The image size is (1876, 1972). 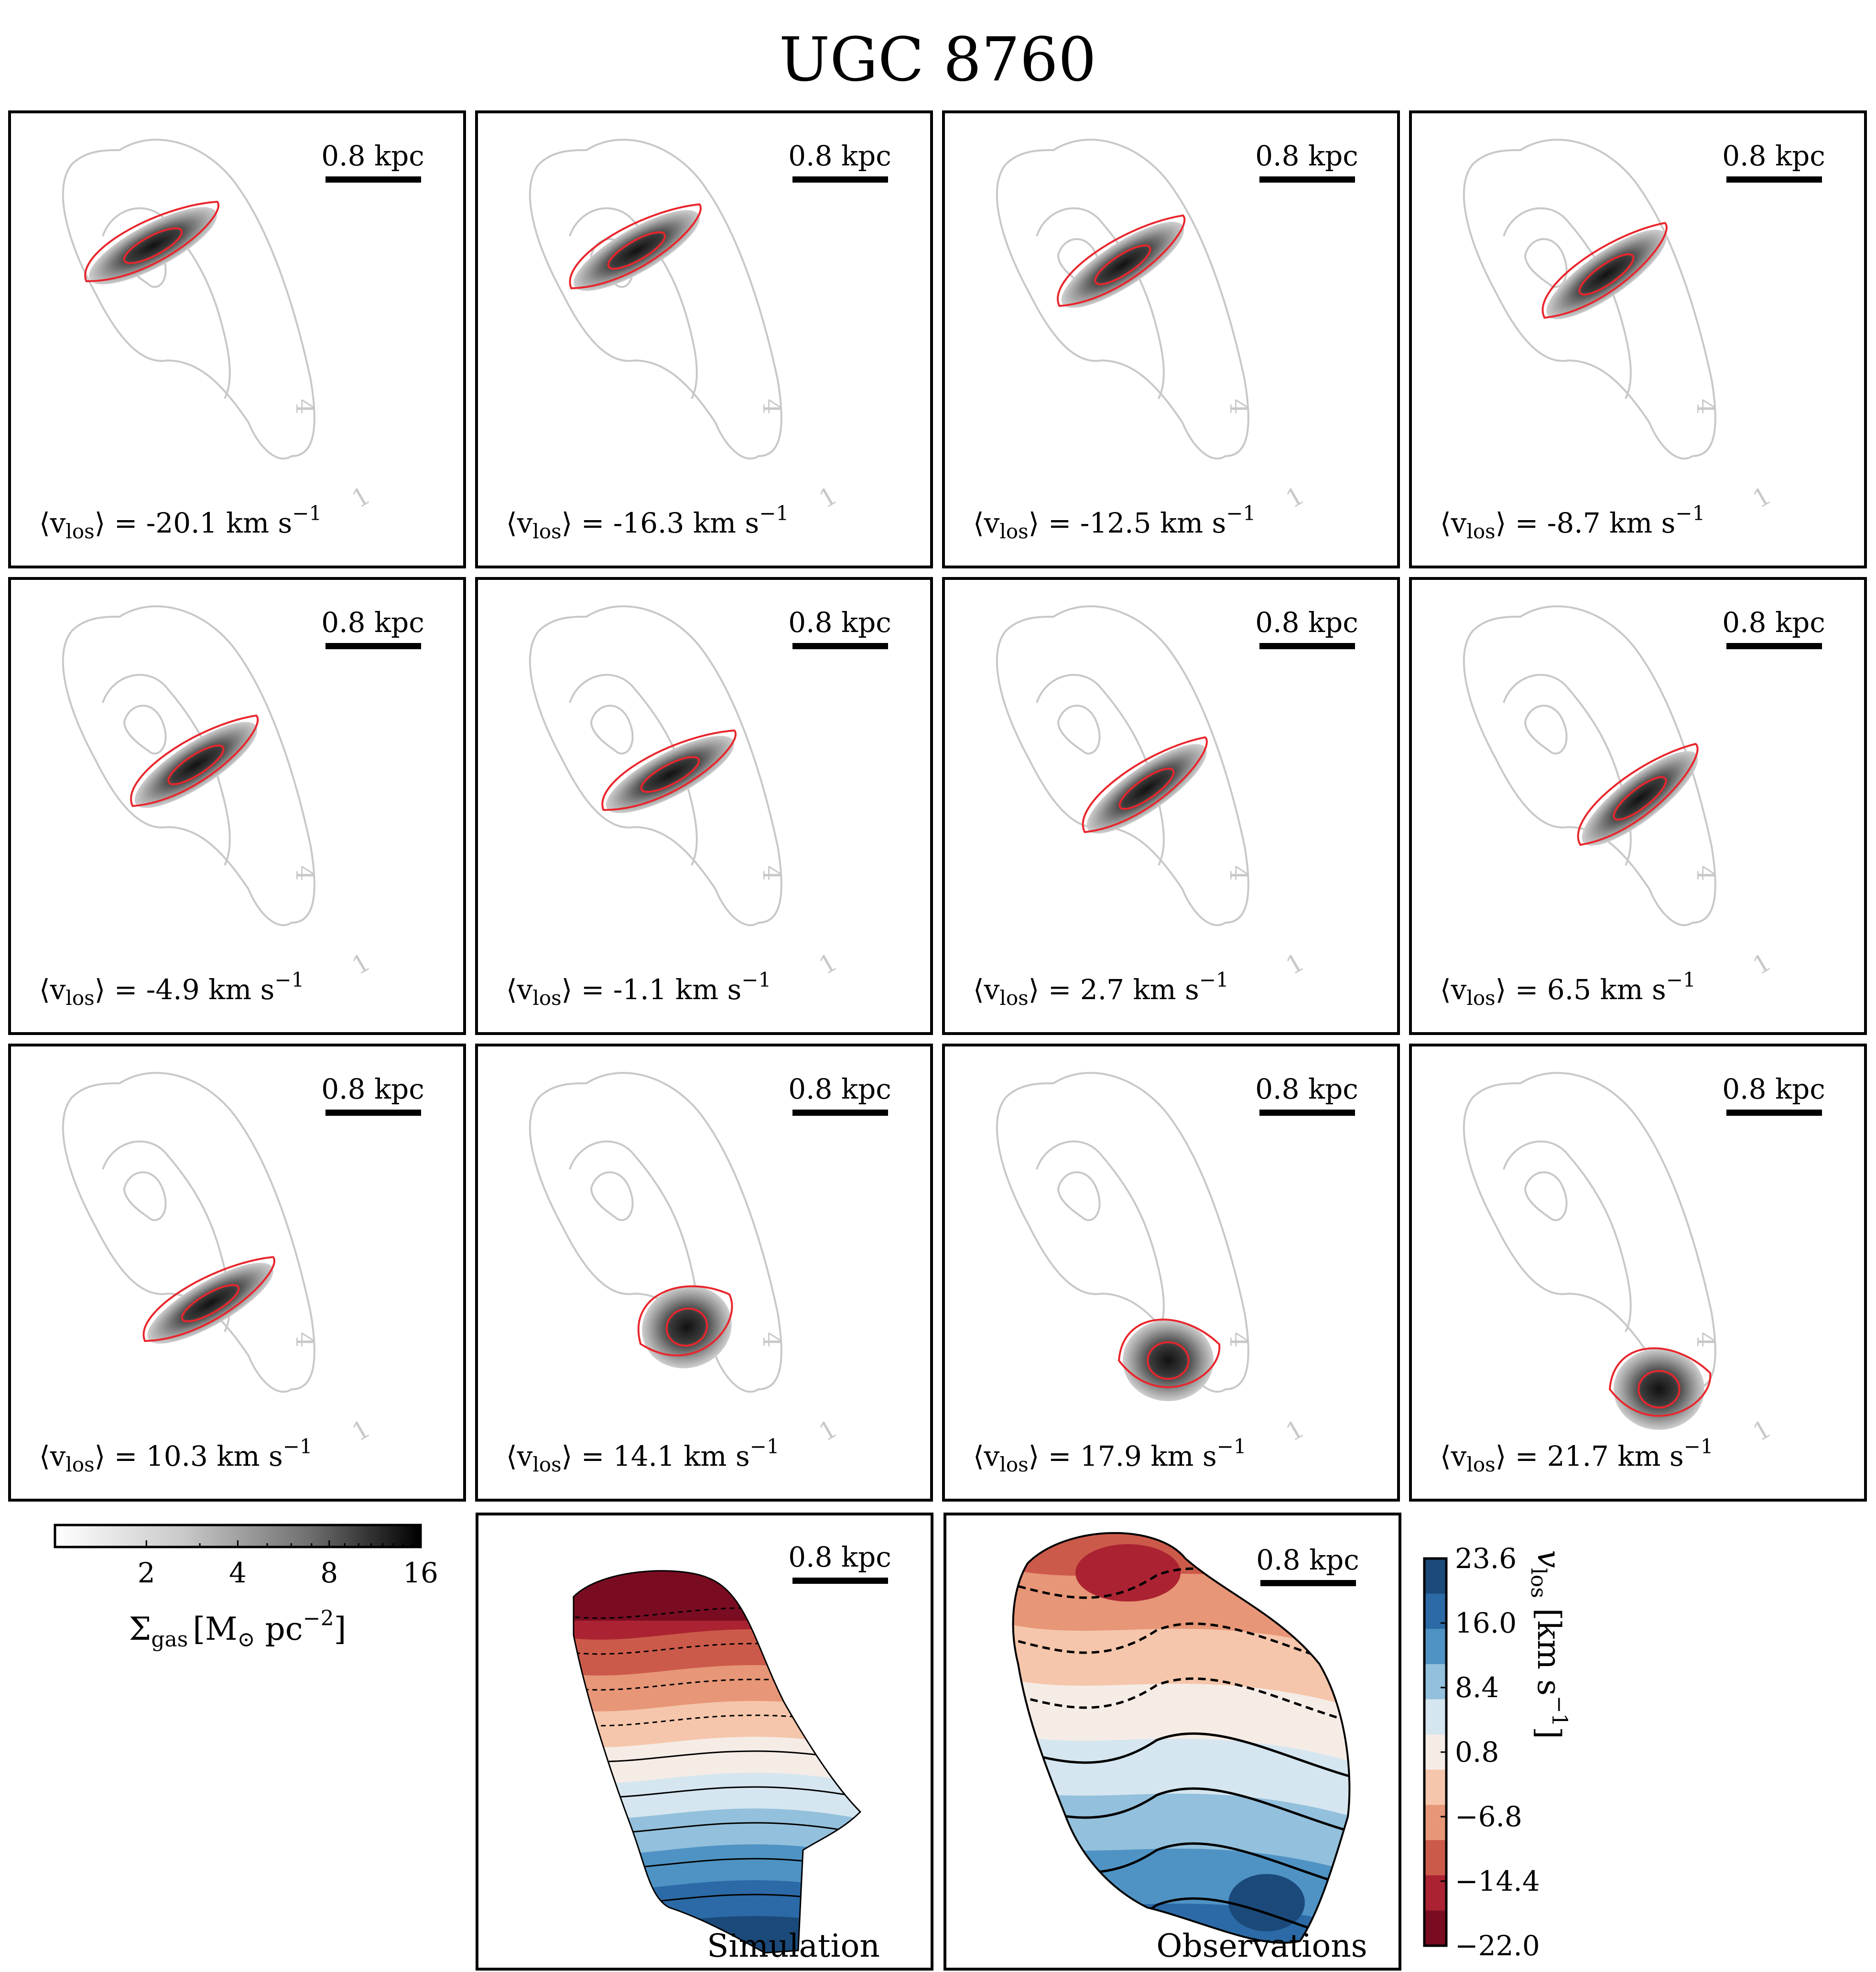 I want to click on gas-tick-label: 2, so click(x=146, y=1573).